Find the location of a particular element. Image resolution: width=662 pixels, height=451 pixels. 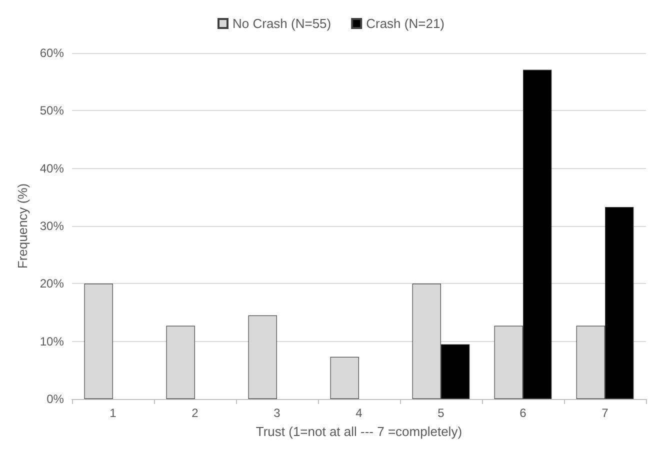

x-axis-title: Trust (1=not at all --- 7 =completely) is located at coordinates (359, 431).